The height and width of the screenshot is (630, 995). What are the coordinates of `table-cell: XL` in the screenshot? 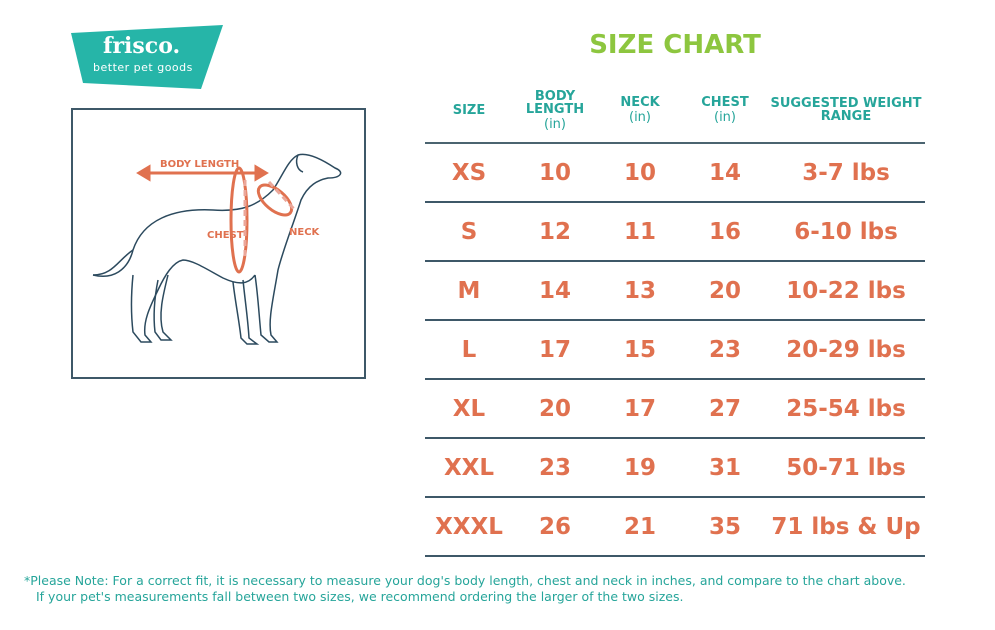 It's located at (469, 409).